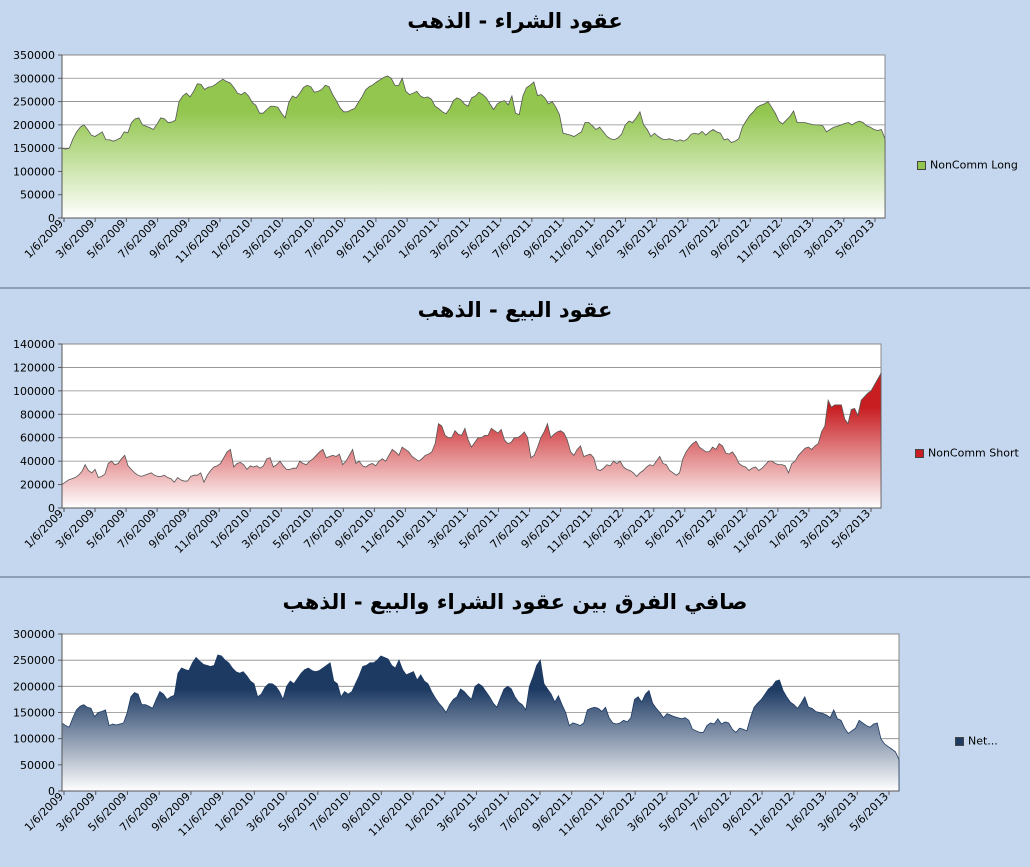  What do you see at coordinates (34, 344) in the screenshot?
I see `y-tick-label: 140000` at bounding box center [34, 344].